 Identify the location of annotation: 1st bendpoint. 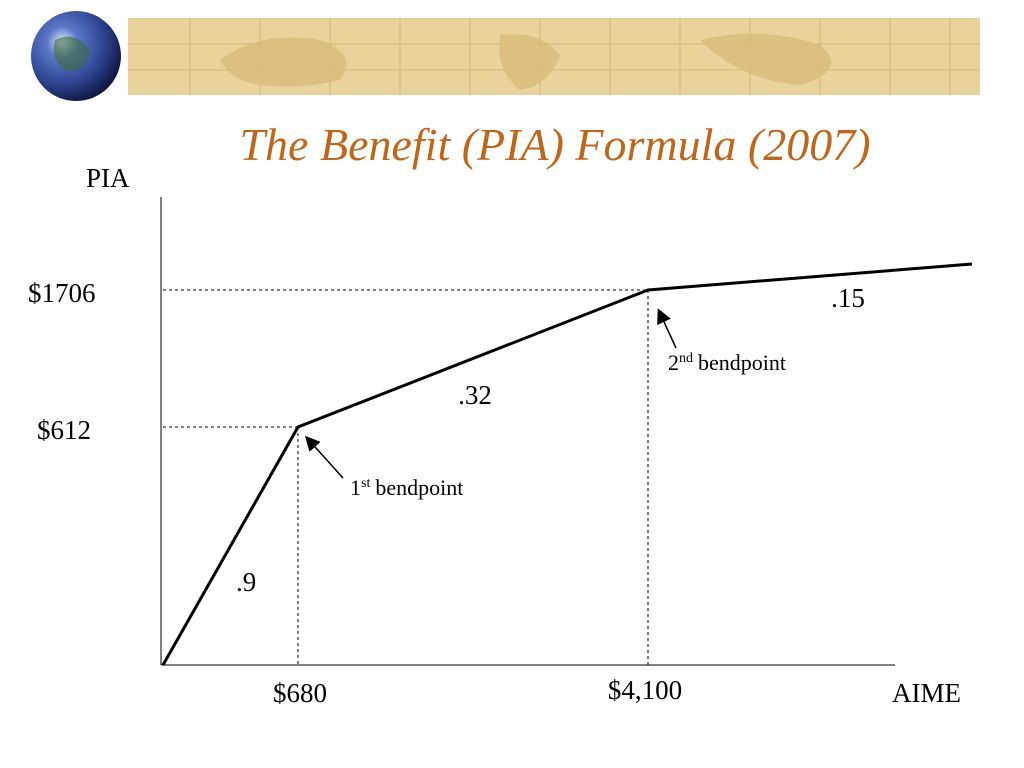
(406, 487).